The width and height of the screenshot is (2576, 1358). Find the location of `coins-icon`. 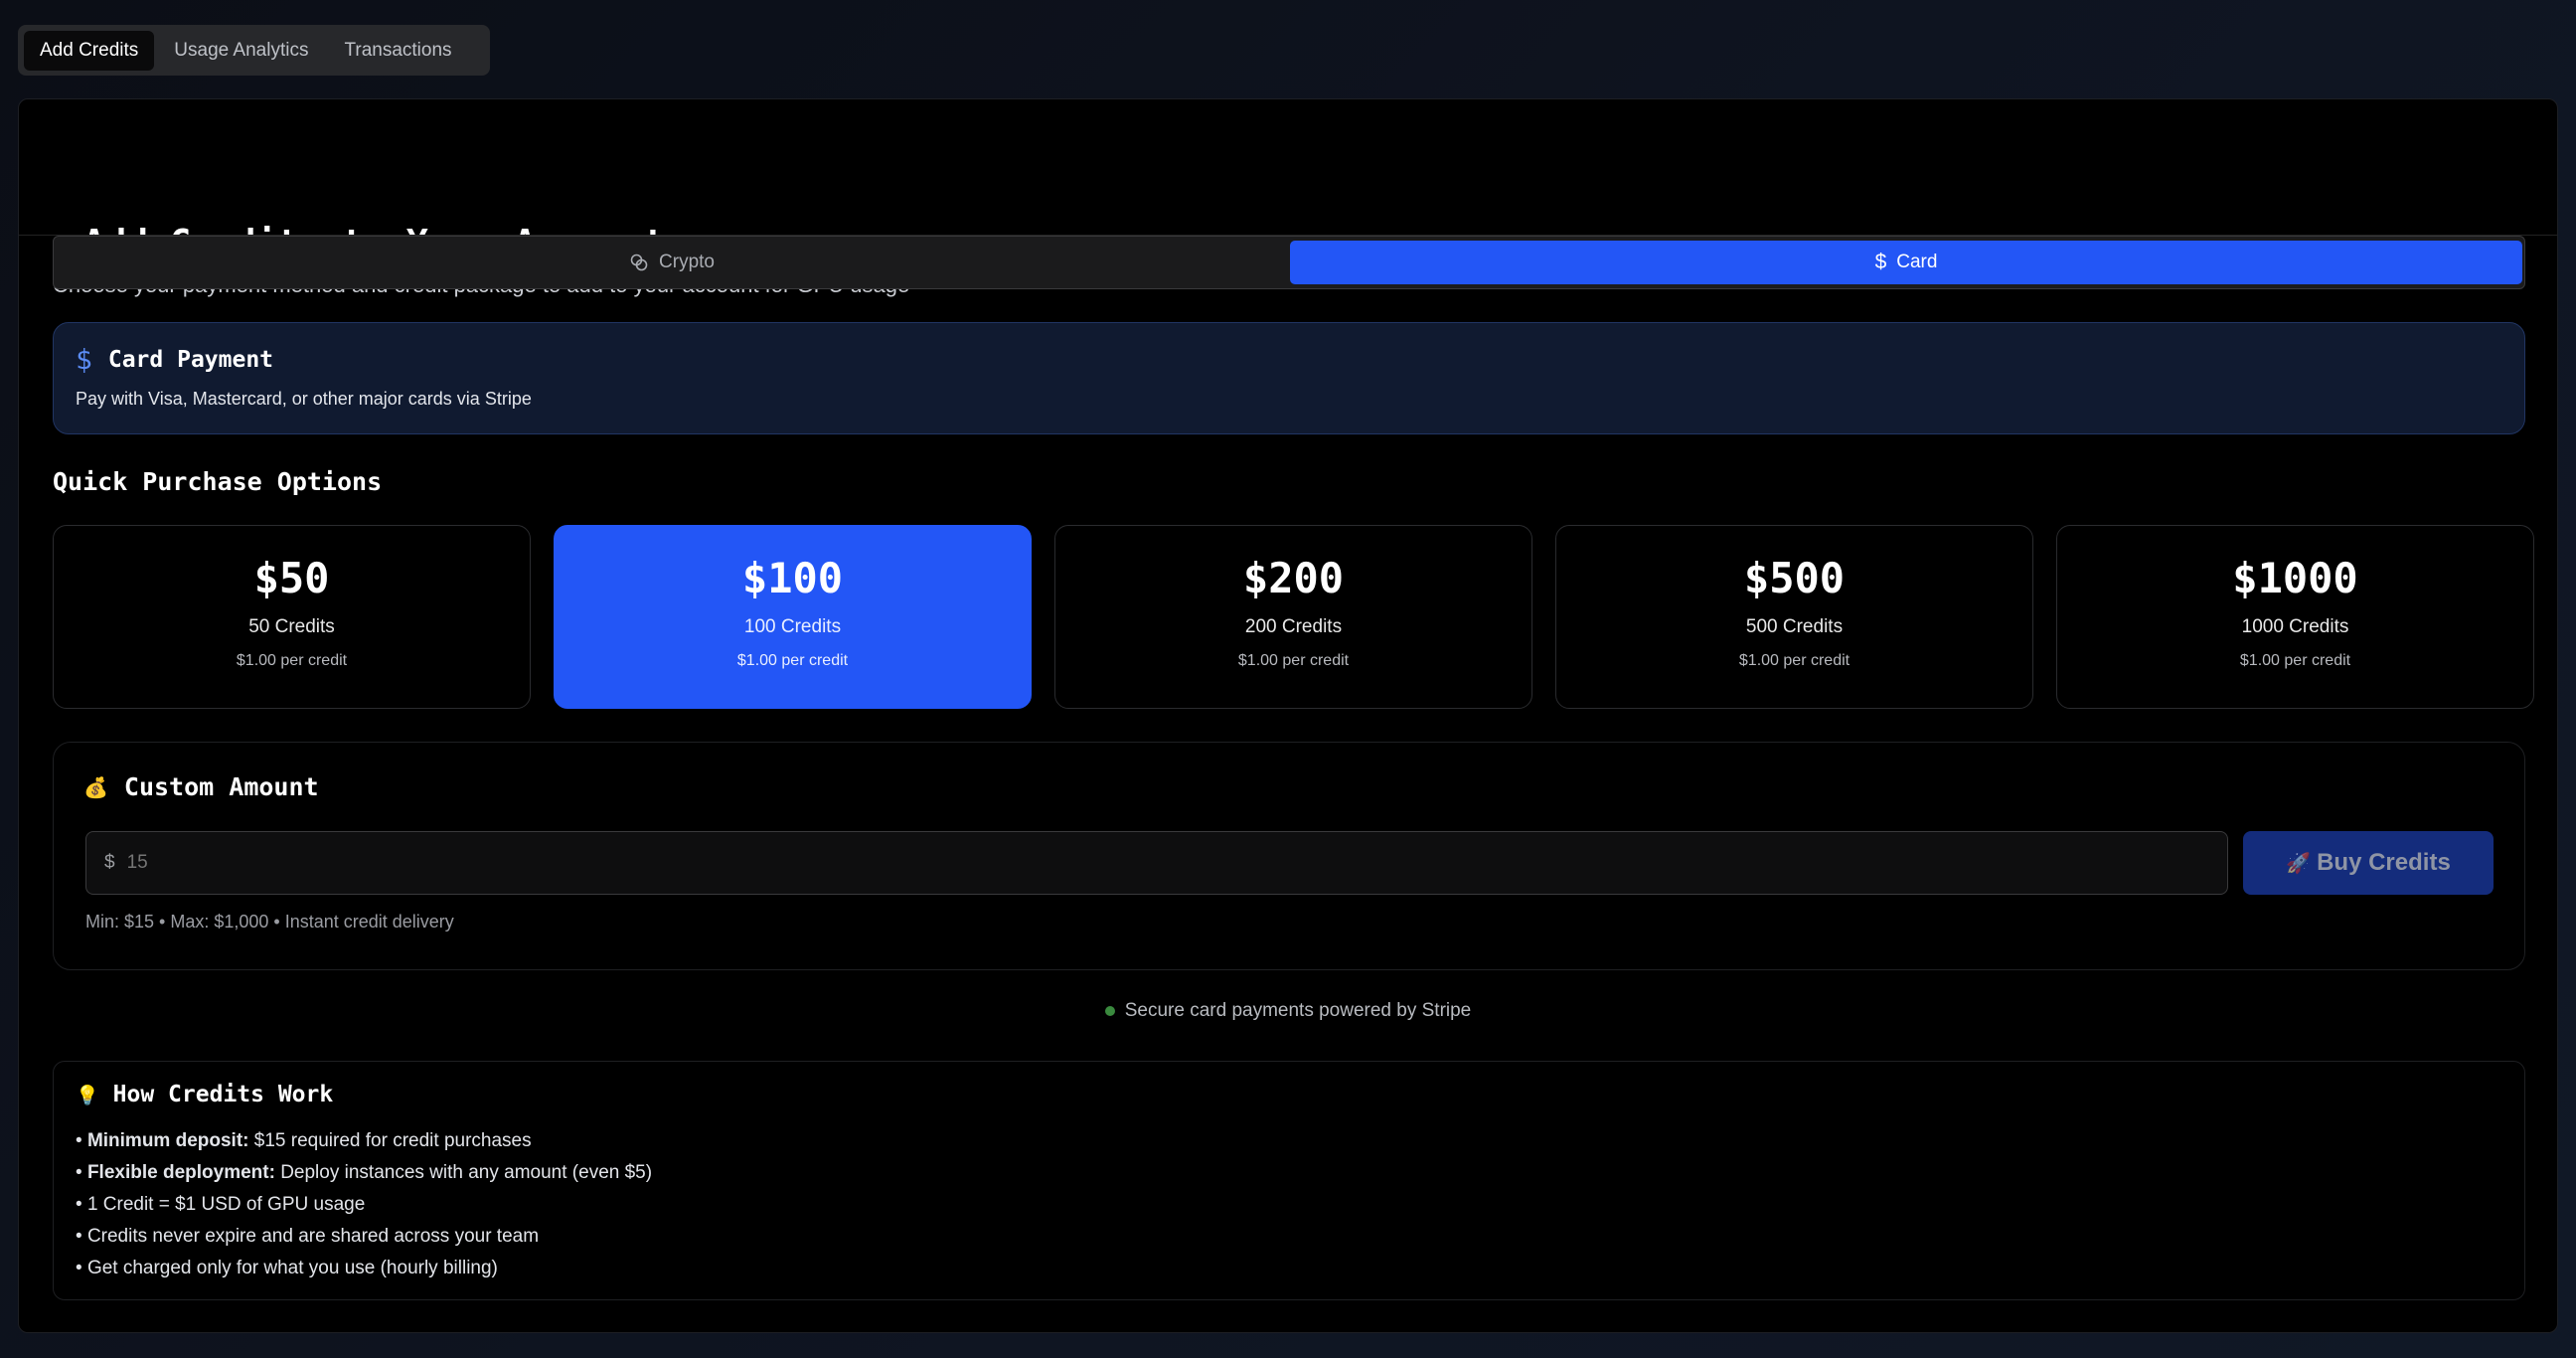

coins-icon is located at coordinates (639, 262).